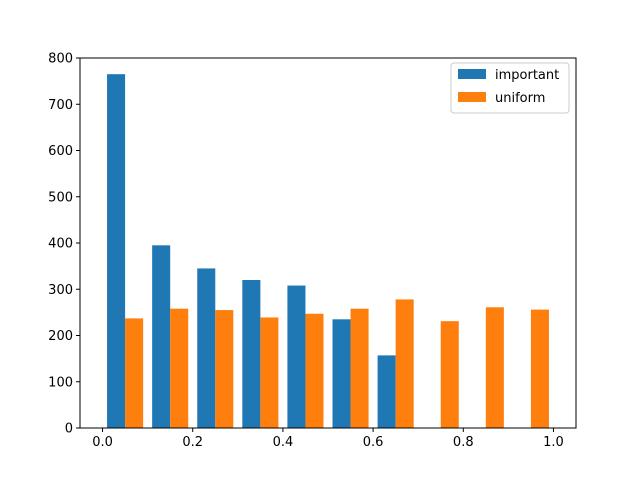  Describe the element at coordinates (527, 75) in the screenshot. I see `legend-label-important: important` at that location.